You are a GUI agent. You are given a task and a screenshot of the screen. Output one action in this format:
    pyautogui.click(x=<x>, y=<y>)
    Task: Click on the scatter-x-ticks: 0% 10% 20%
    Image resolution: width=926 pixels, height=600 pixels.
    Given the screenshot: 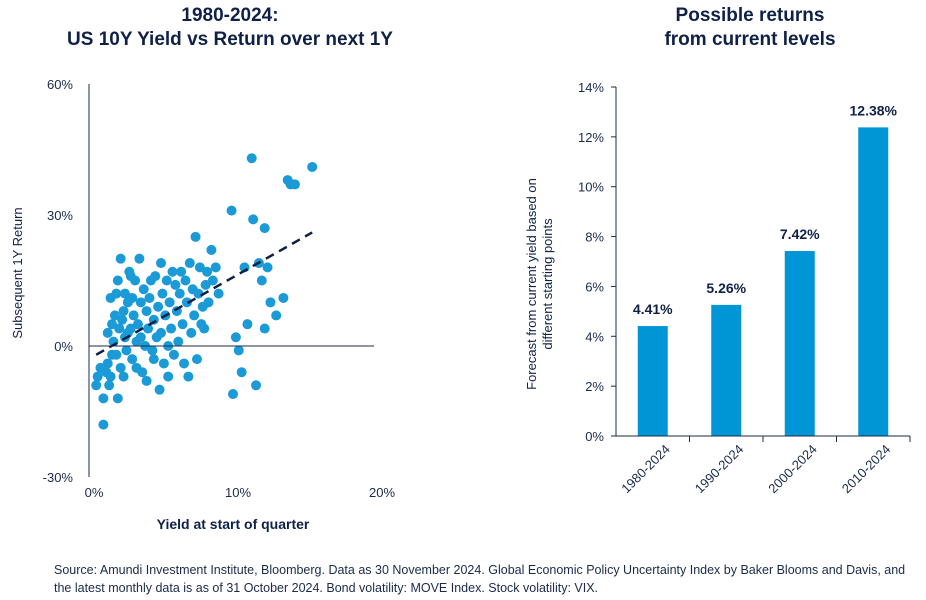 What is the action you would take?
    pyautogui.click(x=240, y=492)
    